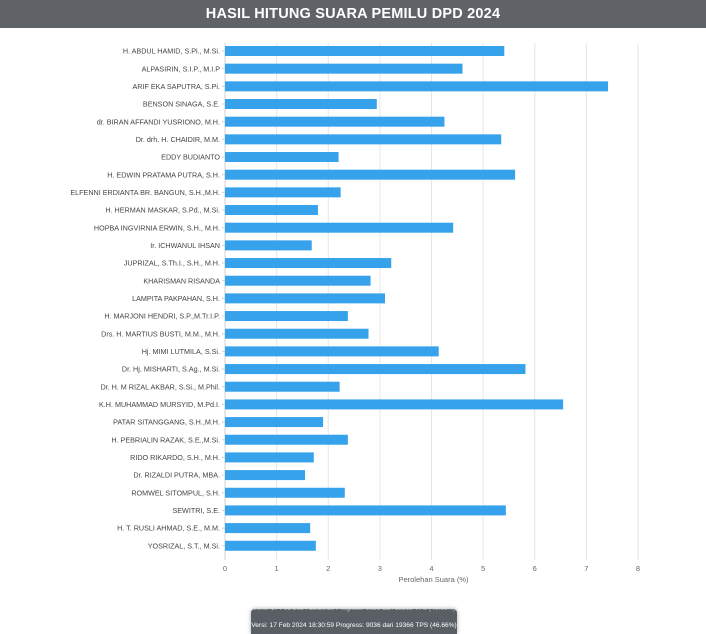  What do you see at coordinates (181, 104) in the screenshot?
I see `category-label: BENSON SINAGA, S.E.` at bounding box center [181, 104].